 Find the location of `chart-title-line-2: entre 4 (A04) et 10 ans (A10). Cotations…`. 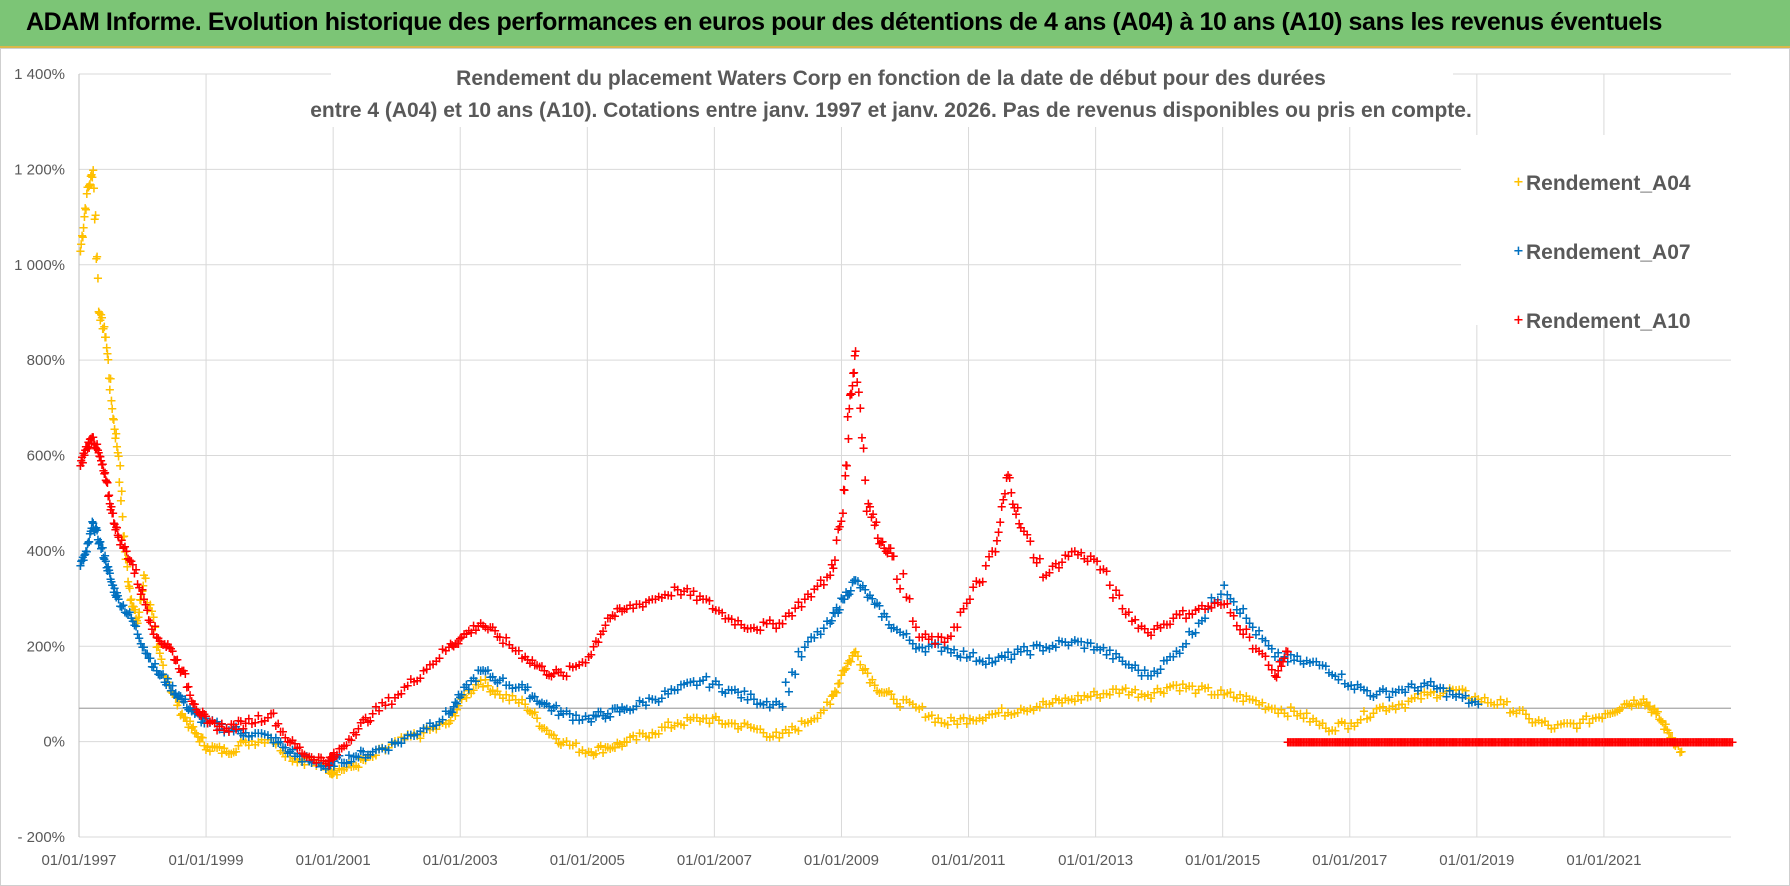

chart-title-line-2: entre 4 (A04) et 10 ans (A10). Cotations… is located at coordinates (891, 110).